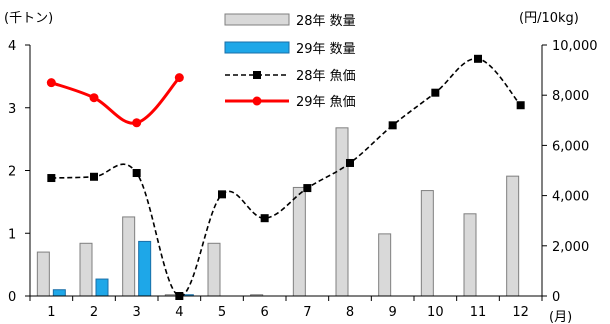  Describe the element at coordinates (257, 75) in the screenshot. I see `legend-28-price-marker` at that location.